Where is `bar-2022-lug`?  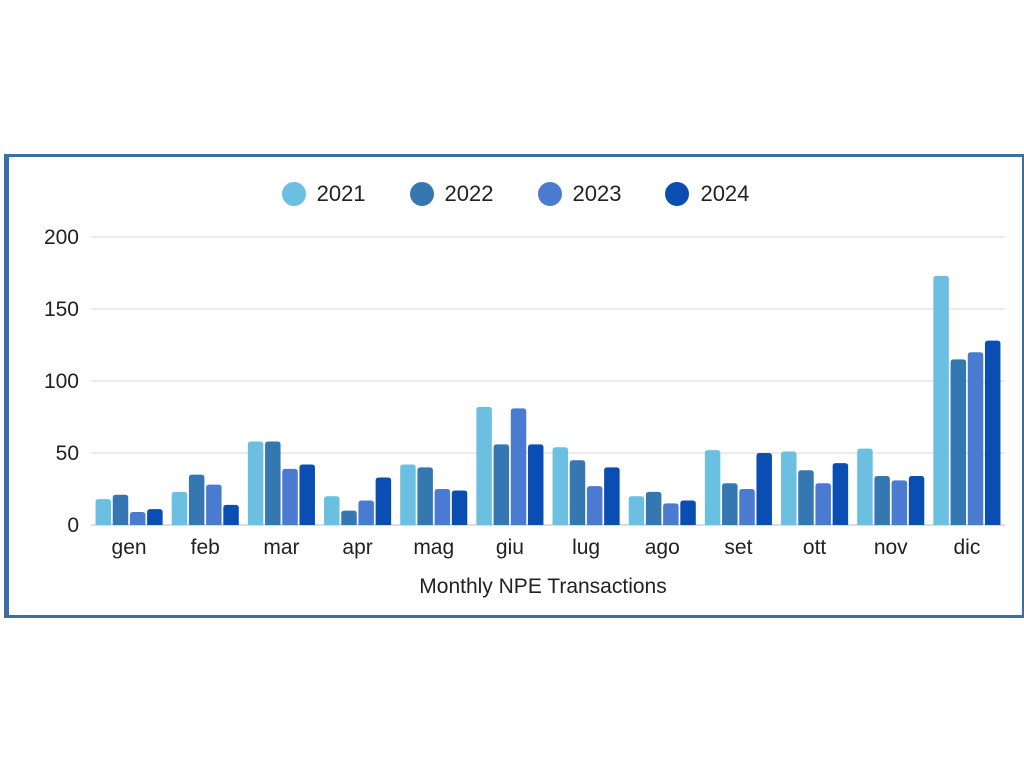
bar-2022-lug is located at coordinates (577, 492).